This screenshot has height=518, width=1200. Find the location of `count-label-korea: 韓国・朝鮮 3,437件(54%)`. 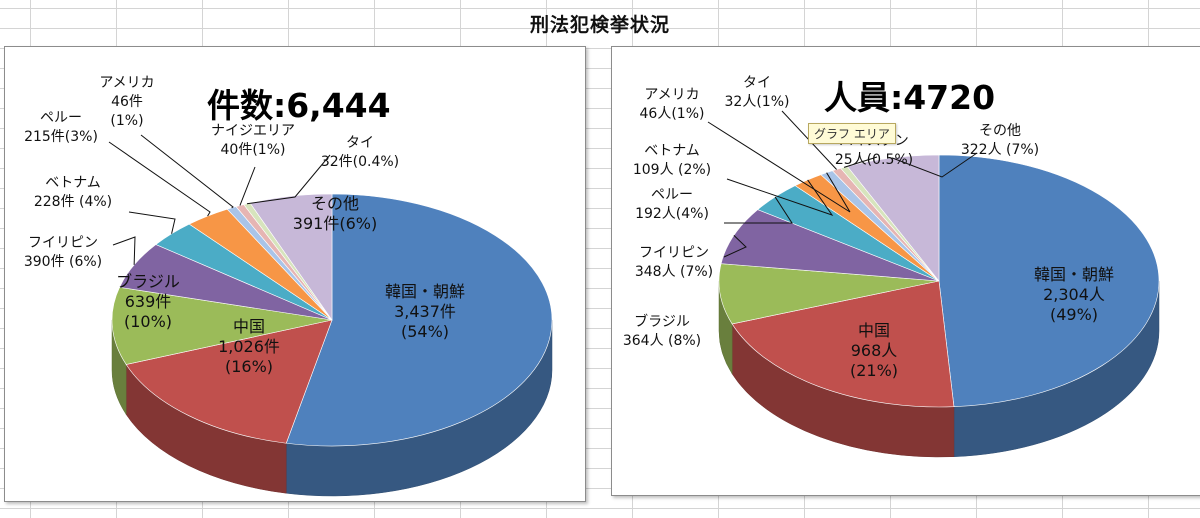

count-label-korea: 韓国・朝鮮 3,437件(54%) is located at coordinates (425, 311).